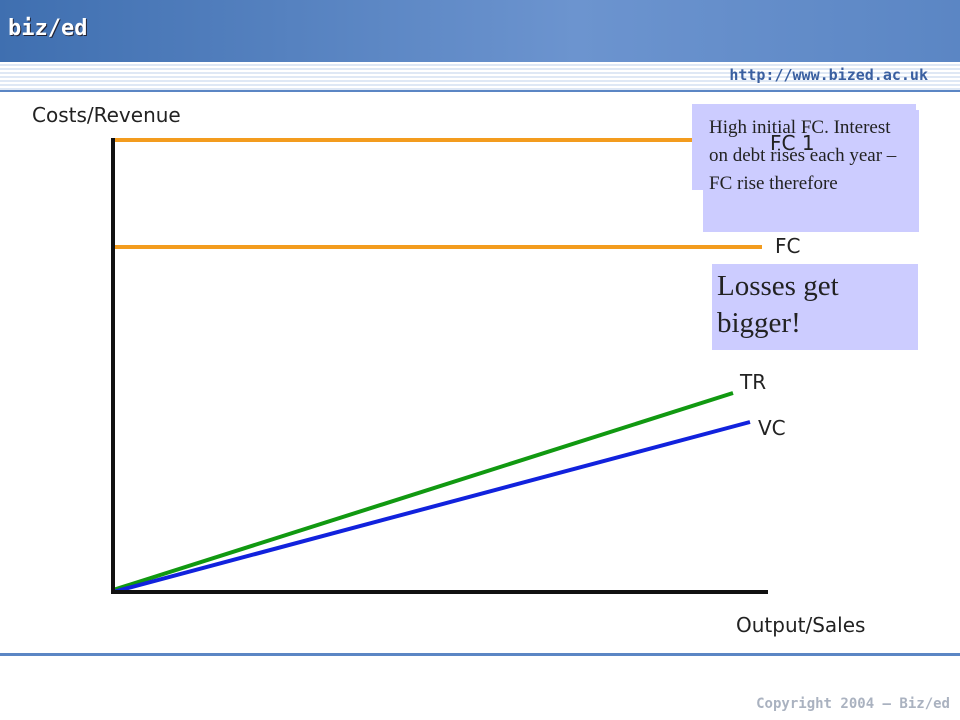 This screenshot has height=720, width=960. What do you see at coordinates (815, 307) in the screenshot?
I see `note-losses: Losses get bigger!` at bounding box center [815, 307].